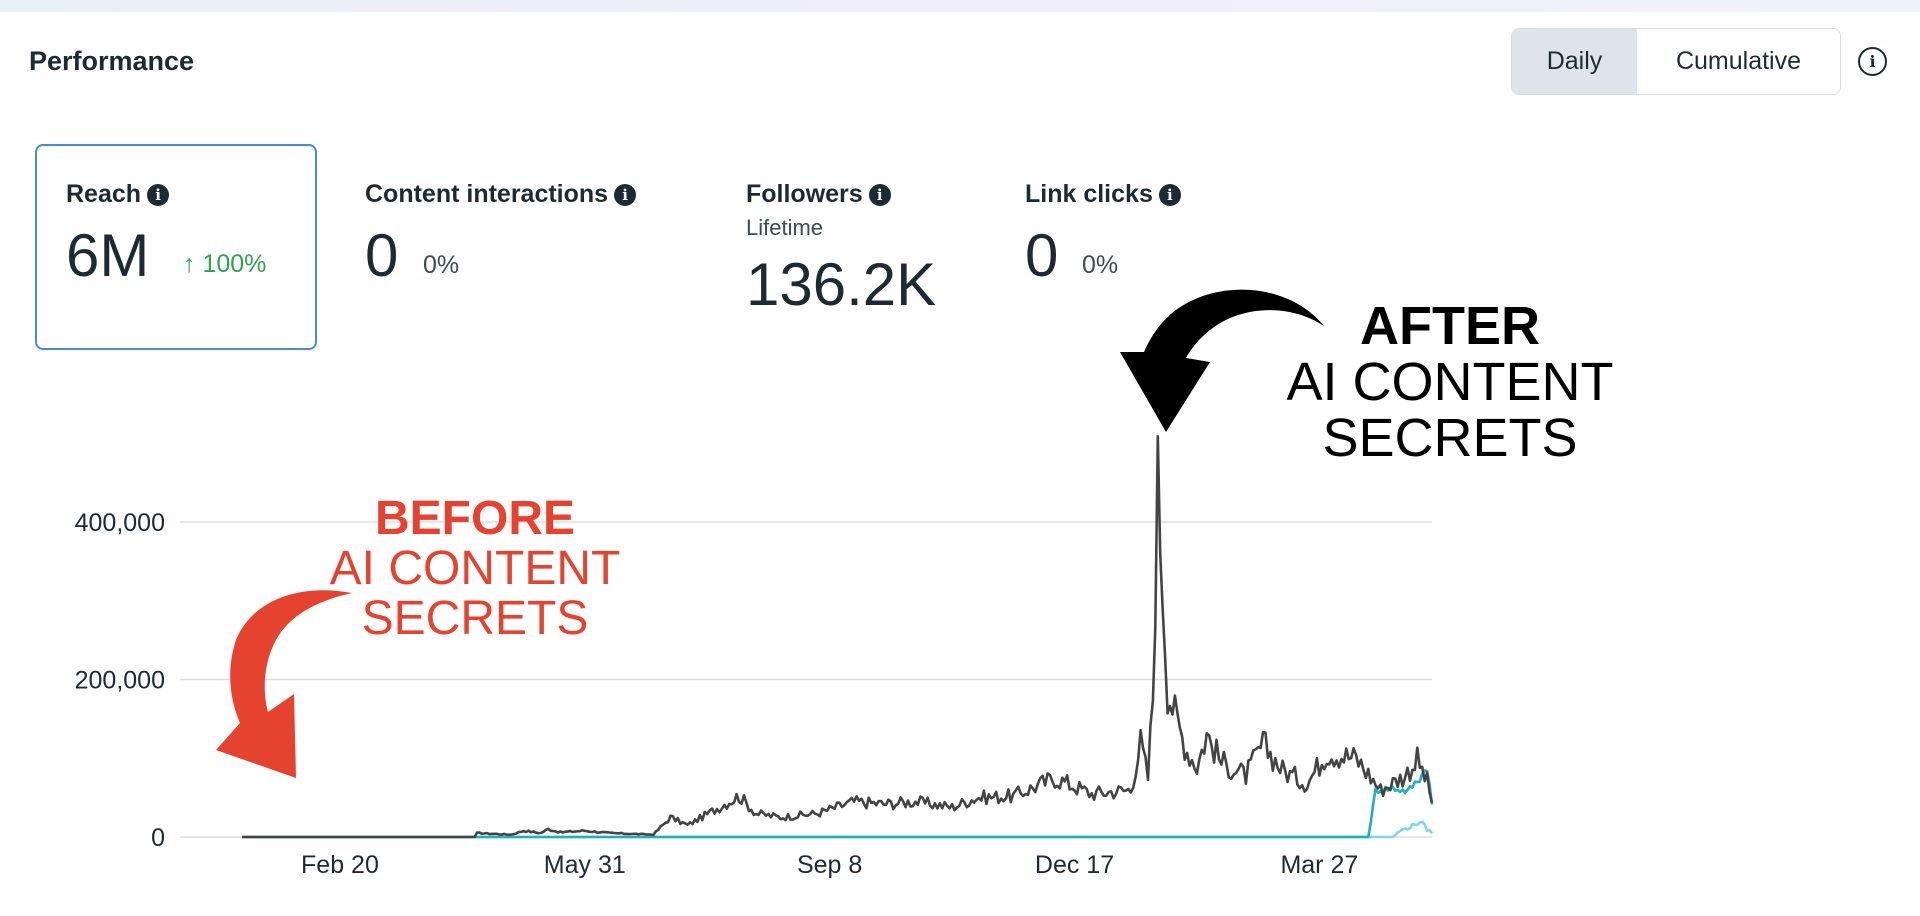 The image size is (1920, 916). What do you see at coordinates (284, 684) in the screenshot?
I see `before-arrow-icon` at bounding box center [284, 684].